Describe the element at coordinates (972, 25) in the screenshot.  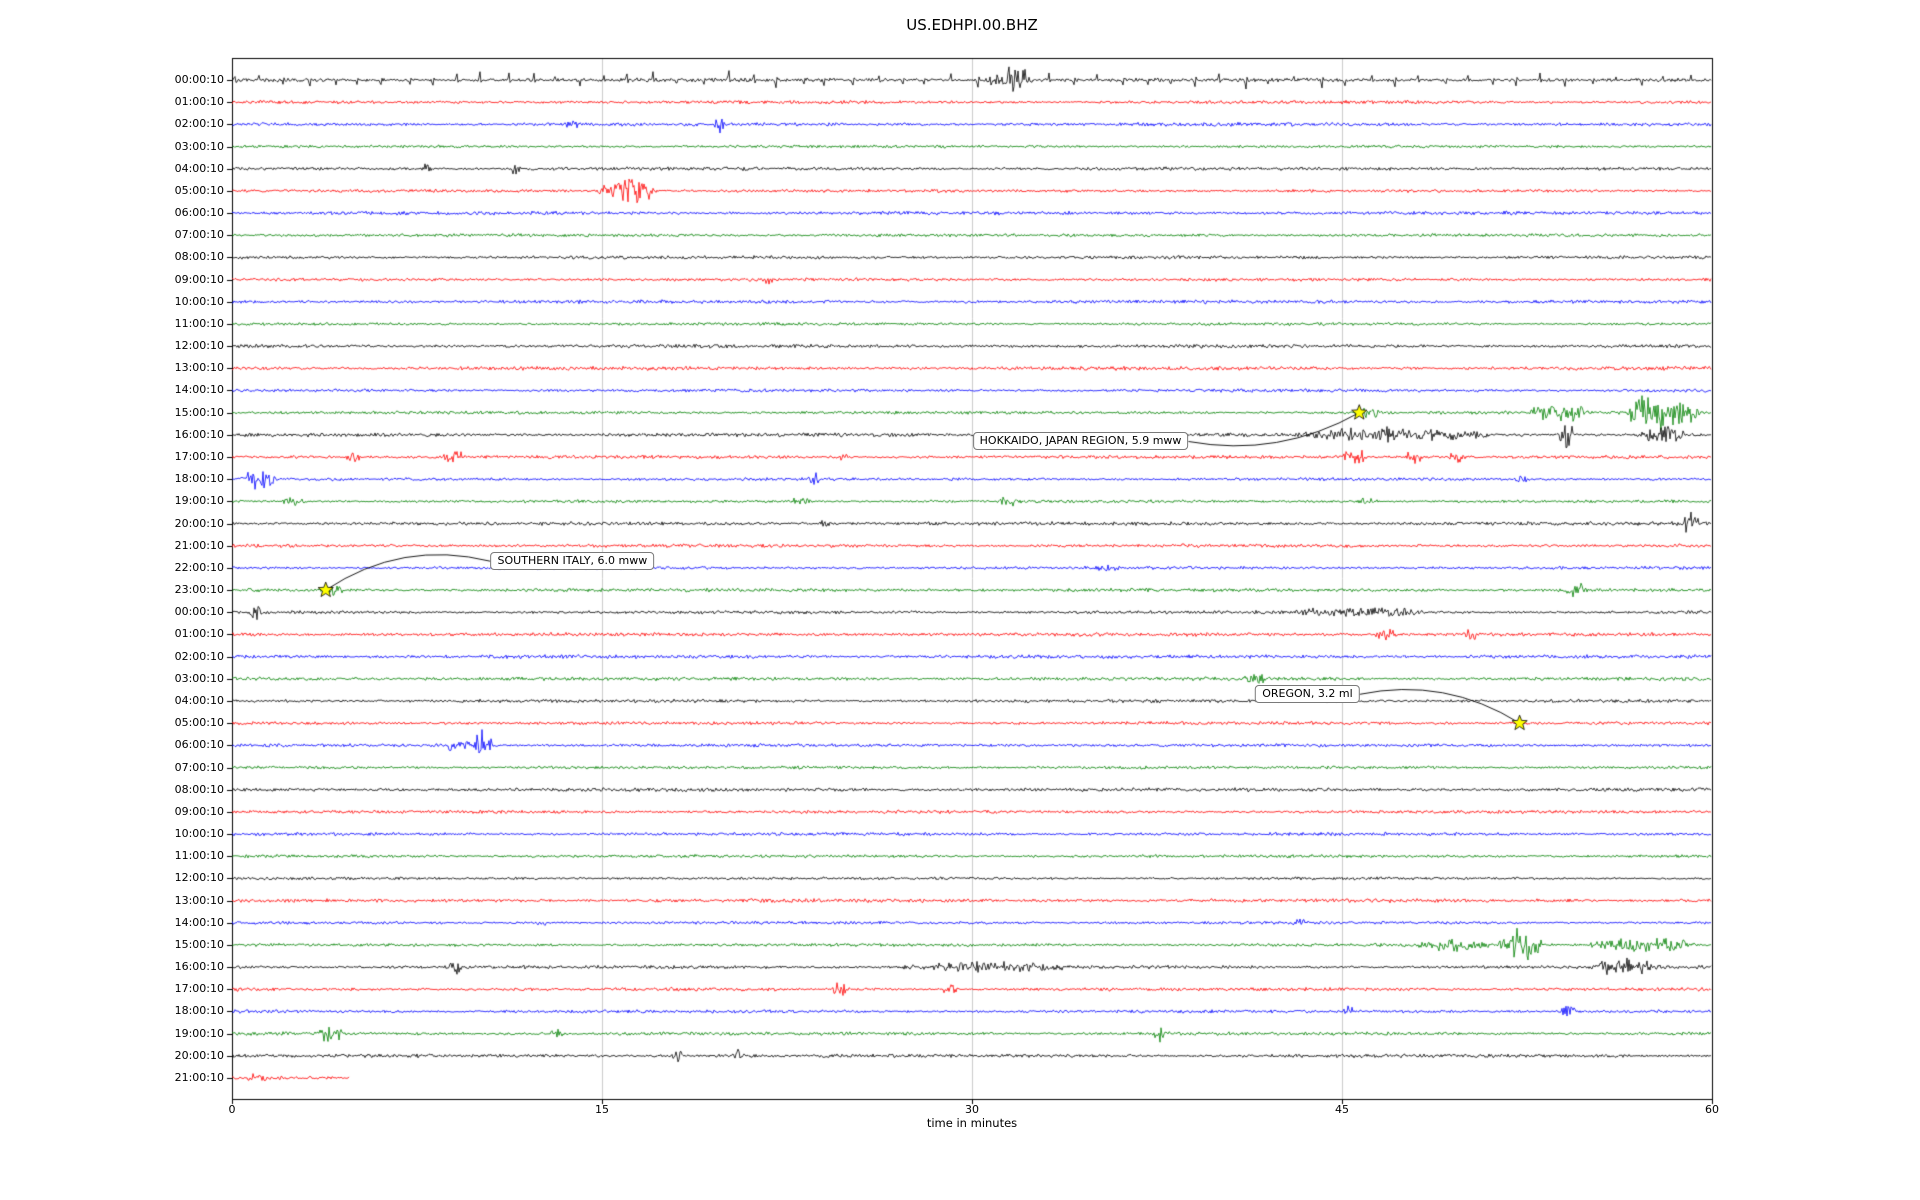
I see `plot-title: US.EDHPI.00.BHZ` at that location.